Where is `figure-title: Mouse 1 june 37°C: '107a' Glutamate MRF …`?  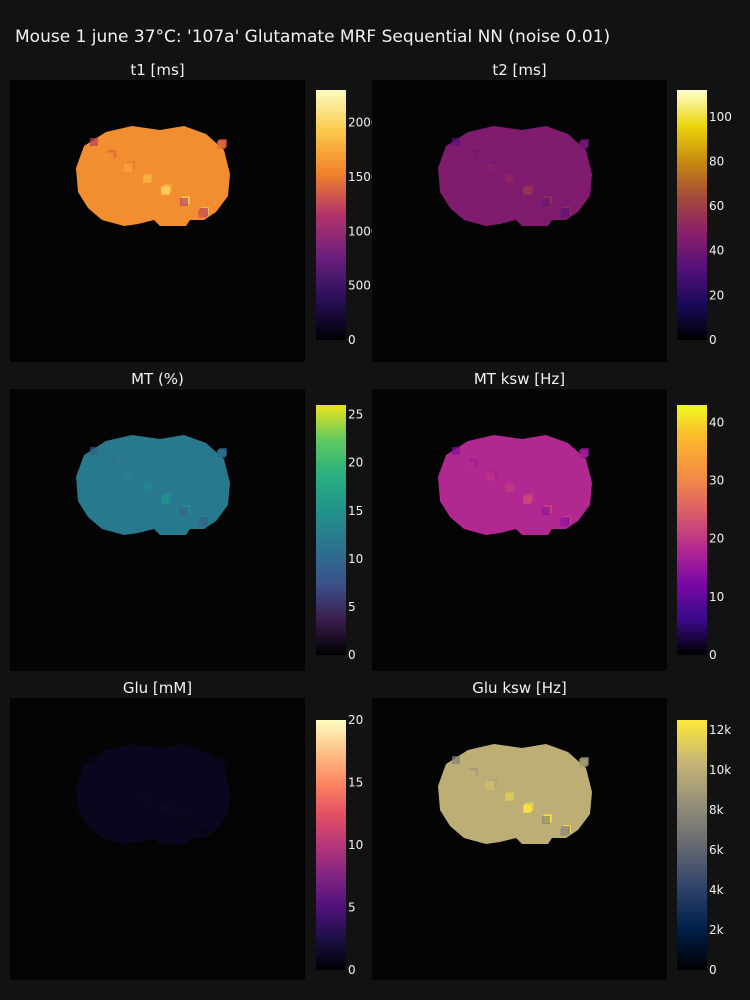
figure-title: Mouse 1 june 37°C: '107a' Glutamate MRF … is located at coordinates (312, 37).